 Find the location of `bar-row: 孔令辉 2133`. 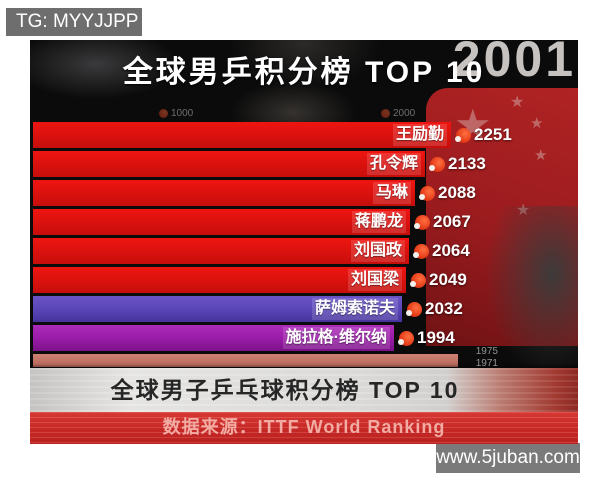

bar-row: 孔令辉 2133 is located at coordinates (259, 164).